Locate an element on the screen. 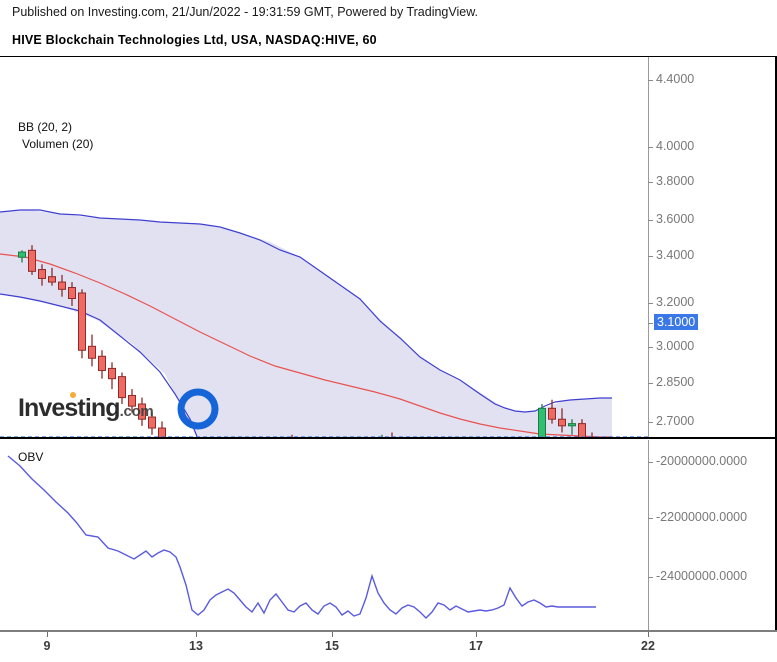 The width and height of the screenshot is (777, 662). price-tick-label: 3.0000 is located at coordinates (675, 346).